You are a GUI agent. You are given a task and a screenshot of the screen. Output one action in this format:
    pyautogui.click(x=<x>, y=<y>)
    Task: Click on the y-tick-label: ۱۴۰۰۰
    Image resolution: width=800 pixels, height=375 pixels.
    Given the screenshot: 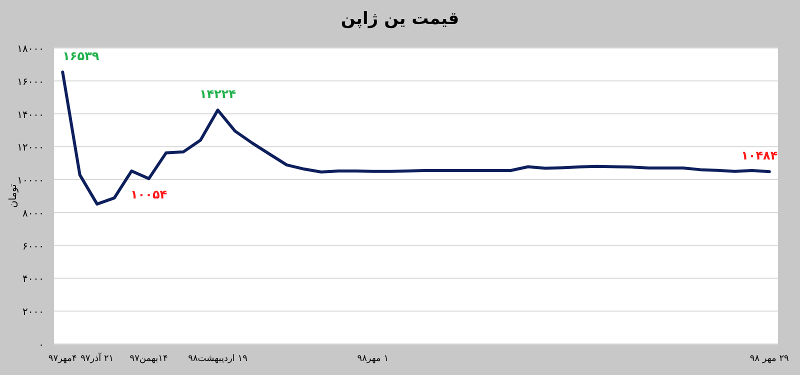 What is the action you would take?
    pyautogui.click(x=30, y=115)
    